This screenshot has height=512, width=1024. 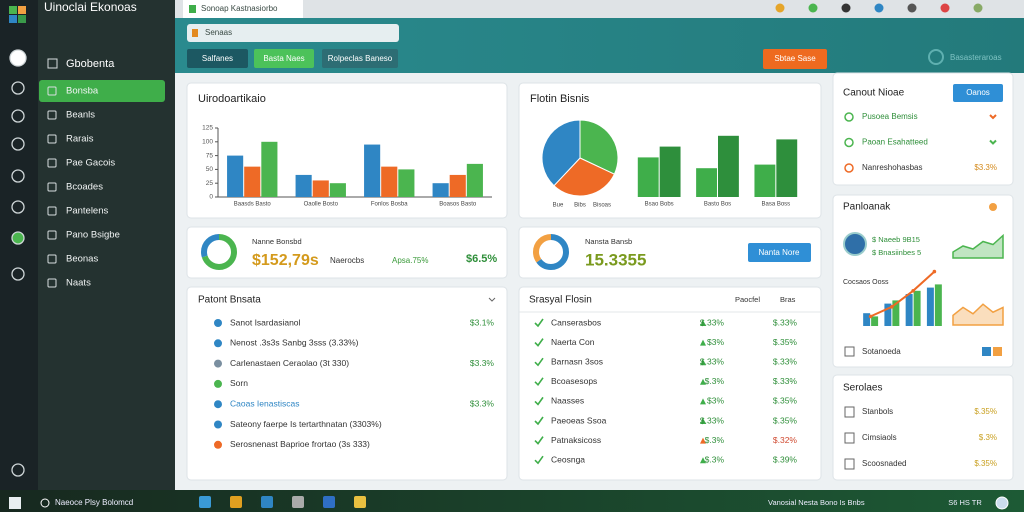 What do you see at coordinates (715, 401) in the screenshot?
I see `list-row-a: $3%` at bounding box center [715, 401].